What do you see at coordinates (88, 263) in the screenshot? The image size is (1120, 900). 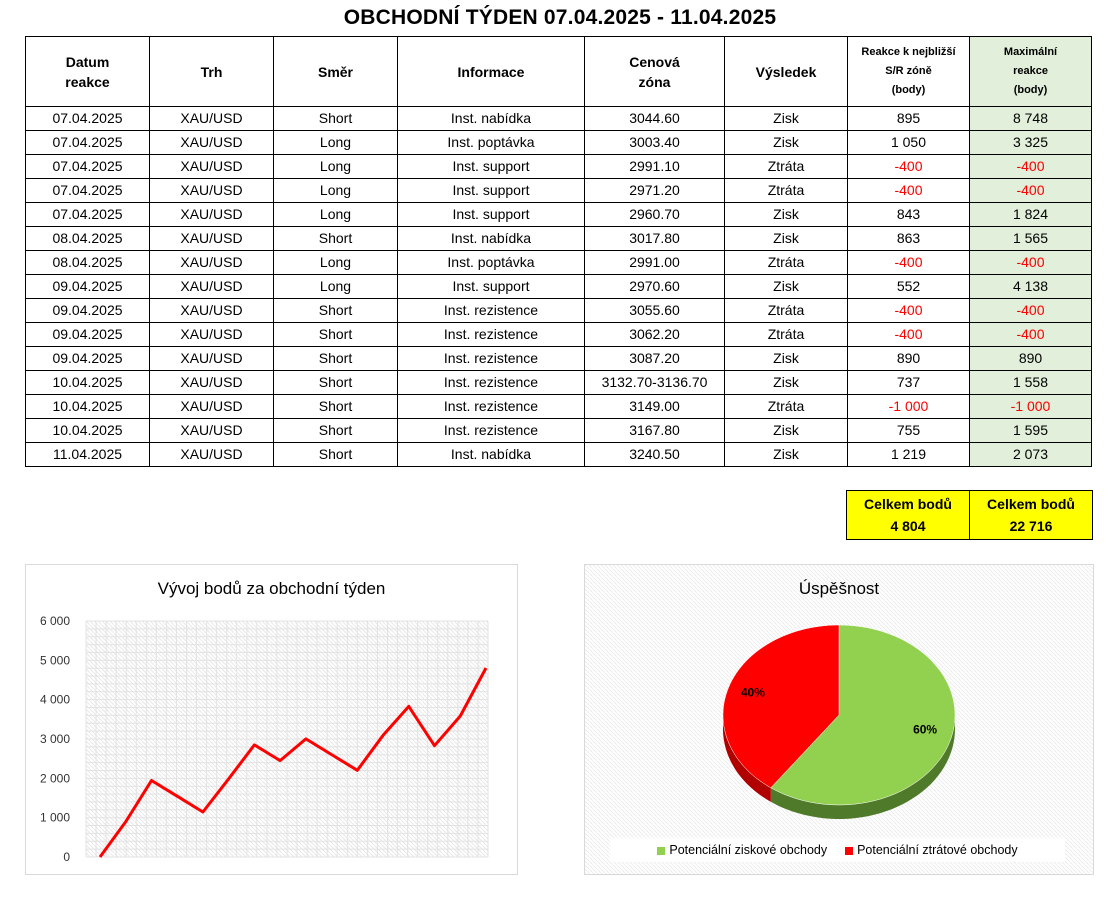 I see `cell-date: 08.04.2025` at bounding box center [88, 263].